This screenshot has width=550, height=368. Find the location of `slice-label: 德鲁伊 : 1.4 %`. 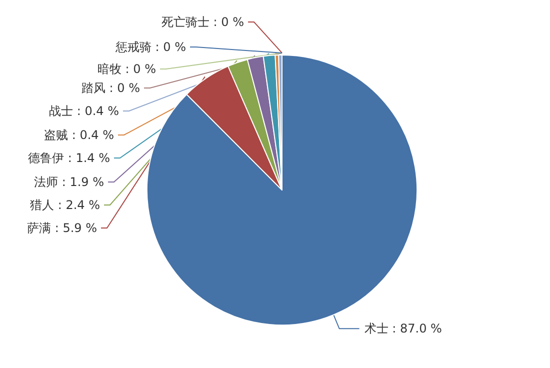

slice-label: 德鲁伊 : 1.4 % is located at coordinates (69, 158).